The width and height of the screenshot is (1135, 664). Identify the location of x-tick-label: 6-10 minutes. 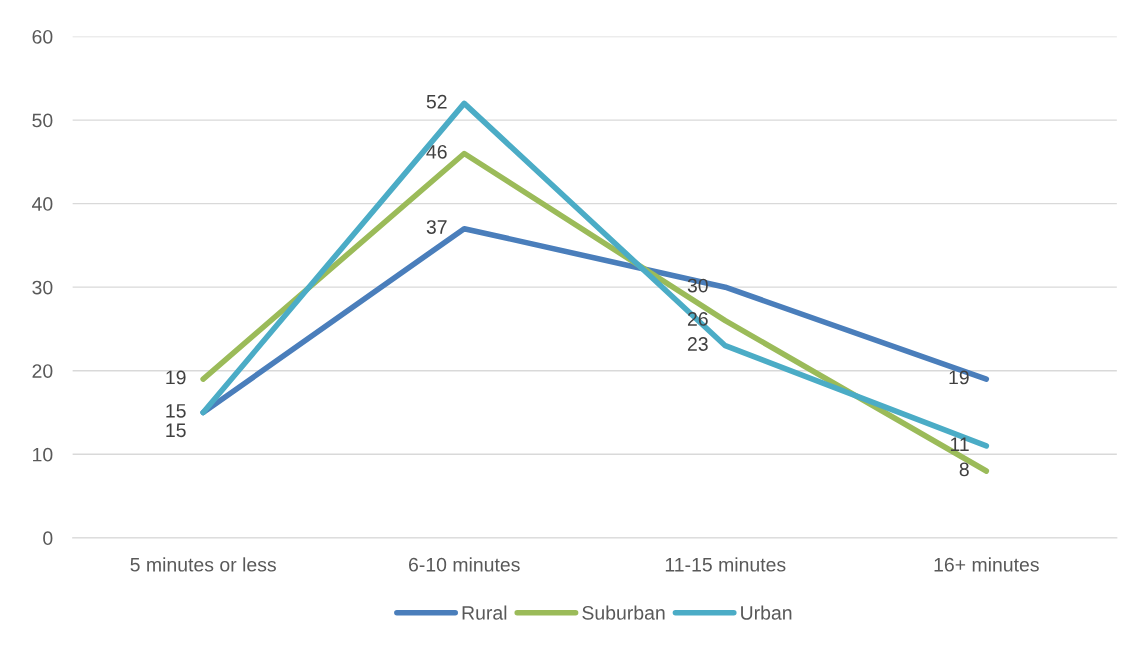
(464, 564).